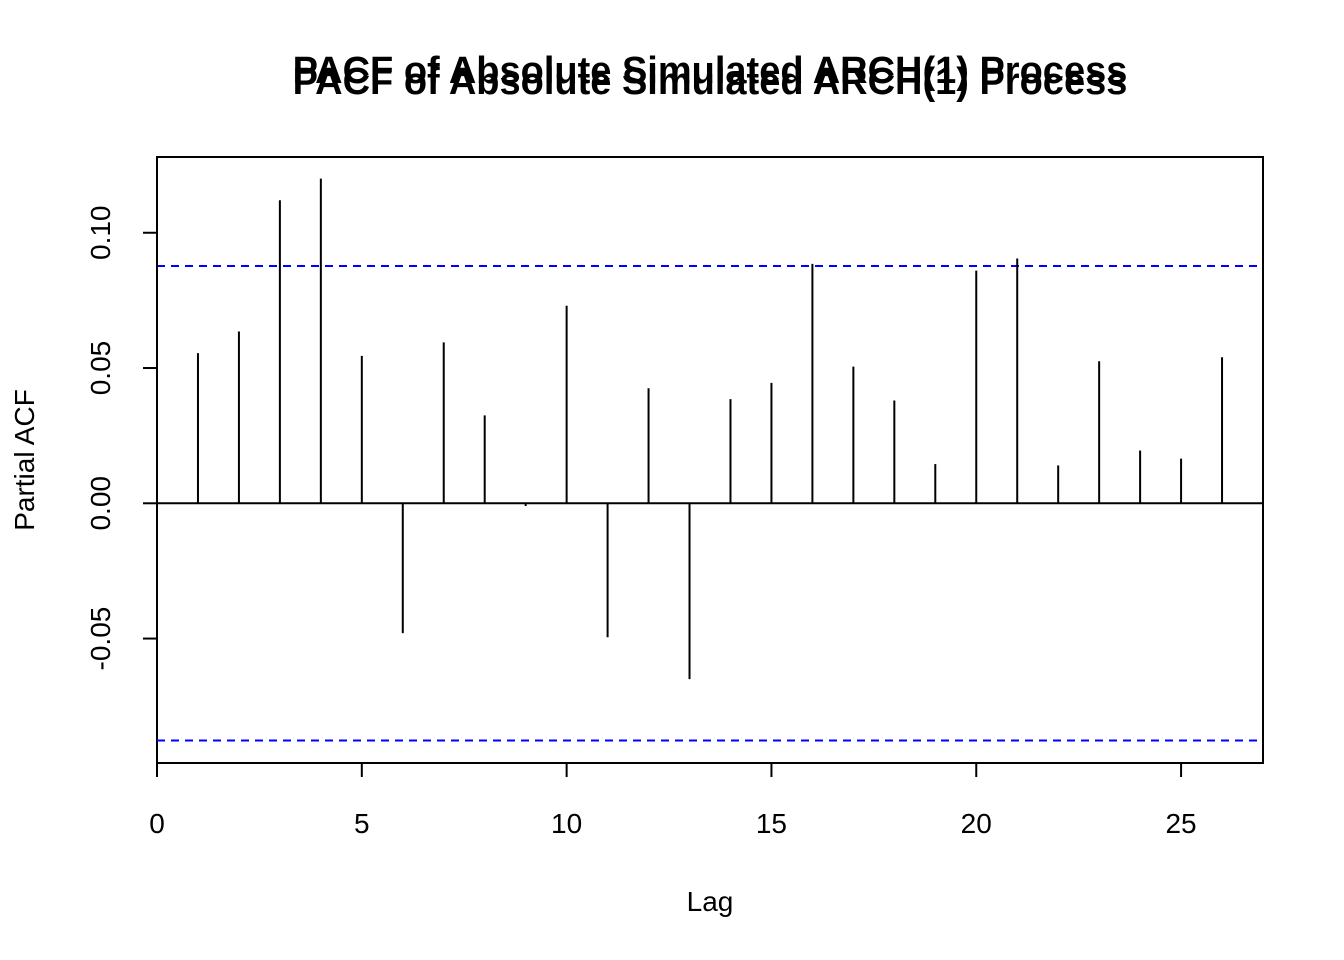 This screenshot has height=960, width=1344. I want to click on x-tick-label: 20, so click(976, 823).